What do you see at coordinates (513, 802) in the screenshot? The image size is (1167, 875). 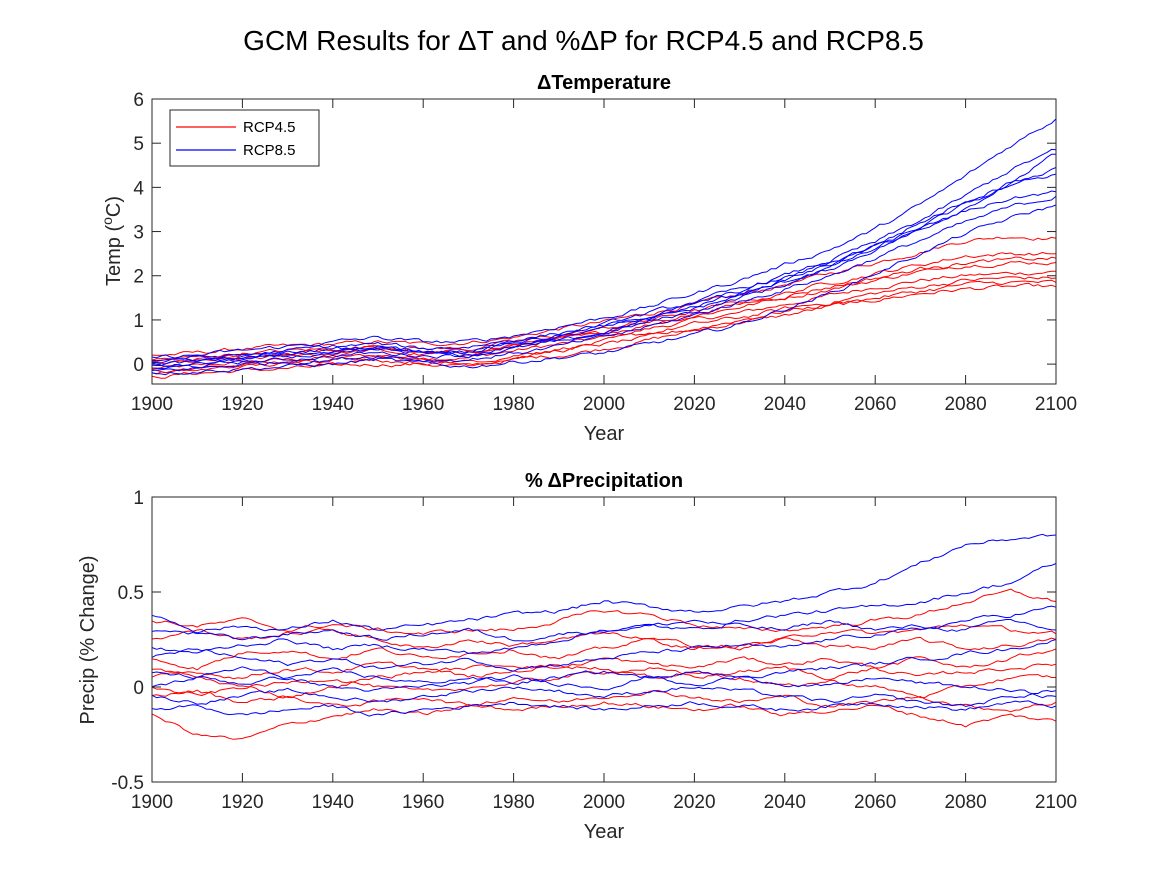 I see `precipitation-x-tick-label: 1980` at bounding box center [513, 802].